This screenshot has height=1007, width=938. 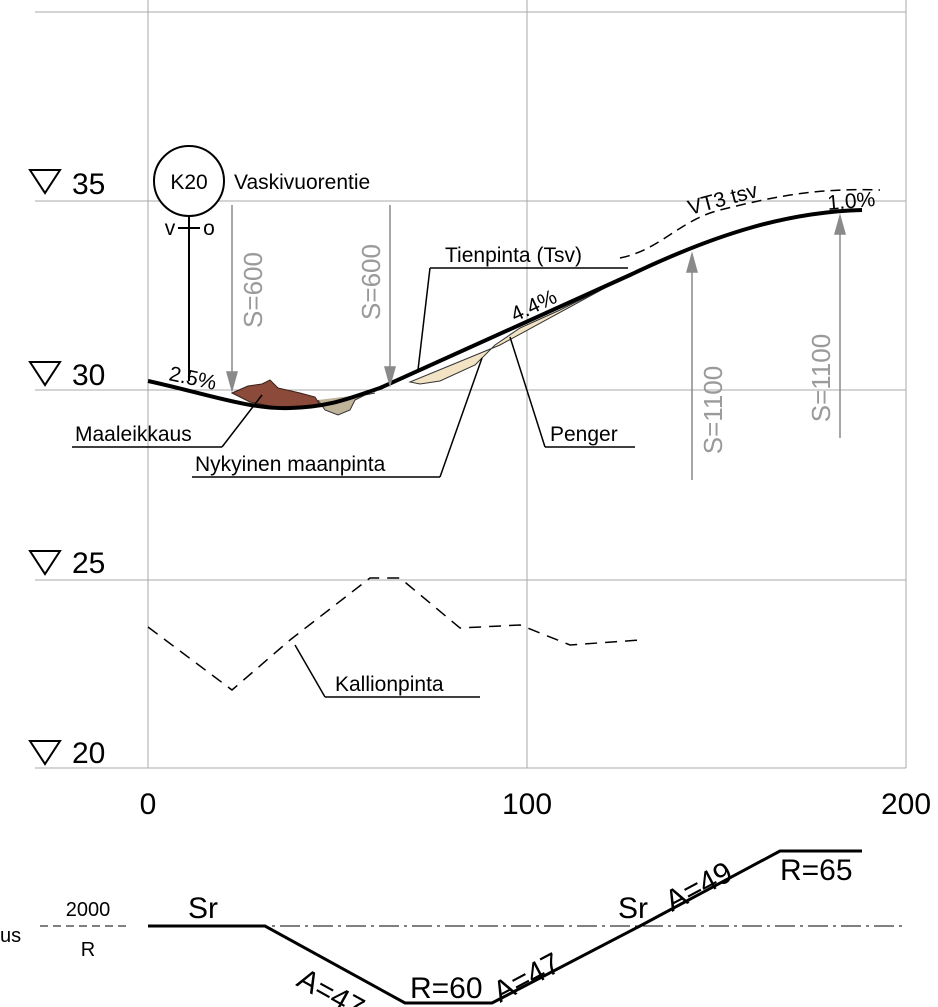 What do you see at coordinates (188, 182) in the screenshot?
I see `junction-code: K20` at bounding box center [188, 182].